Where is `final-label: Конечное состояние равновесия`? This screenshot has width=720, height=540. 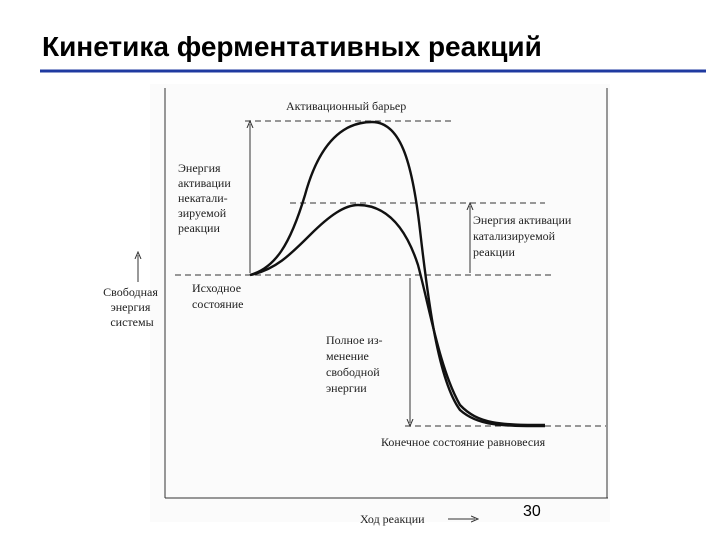
final-label: Конечное состояние равновесия is located at coordinates (463, 442).